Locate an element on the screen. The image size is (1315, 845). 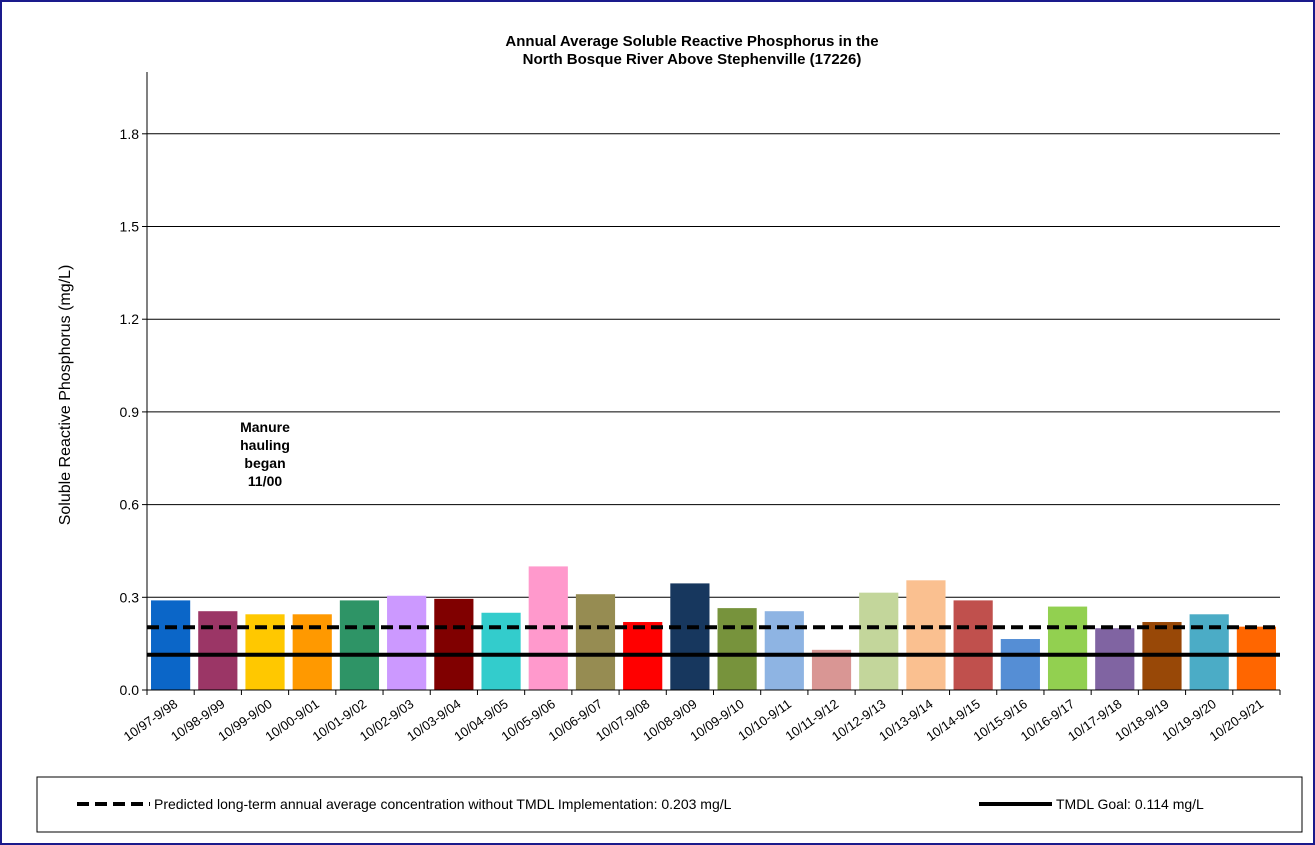
y-tick-label: 0.3 is located at coordinates (130, 597).